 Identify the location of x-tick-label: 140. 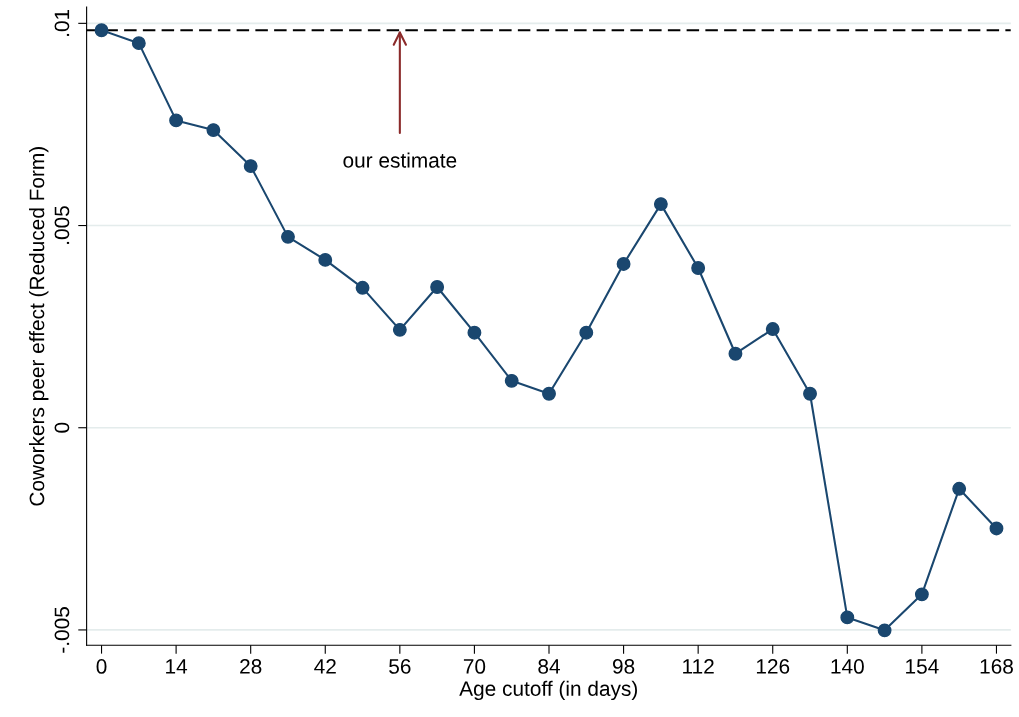
(847, 666).